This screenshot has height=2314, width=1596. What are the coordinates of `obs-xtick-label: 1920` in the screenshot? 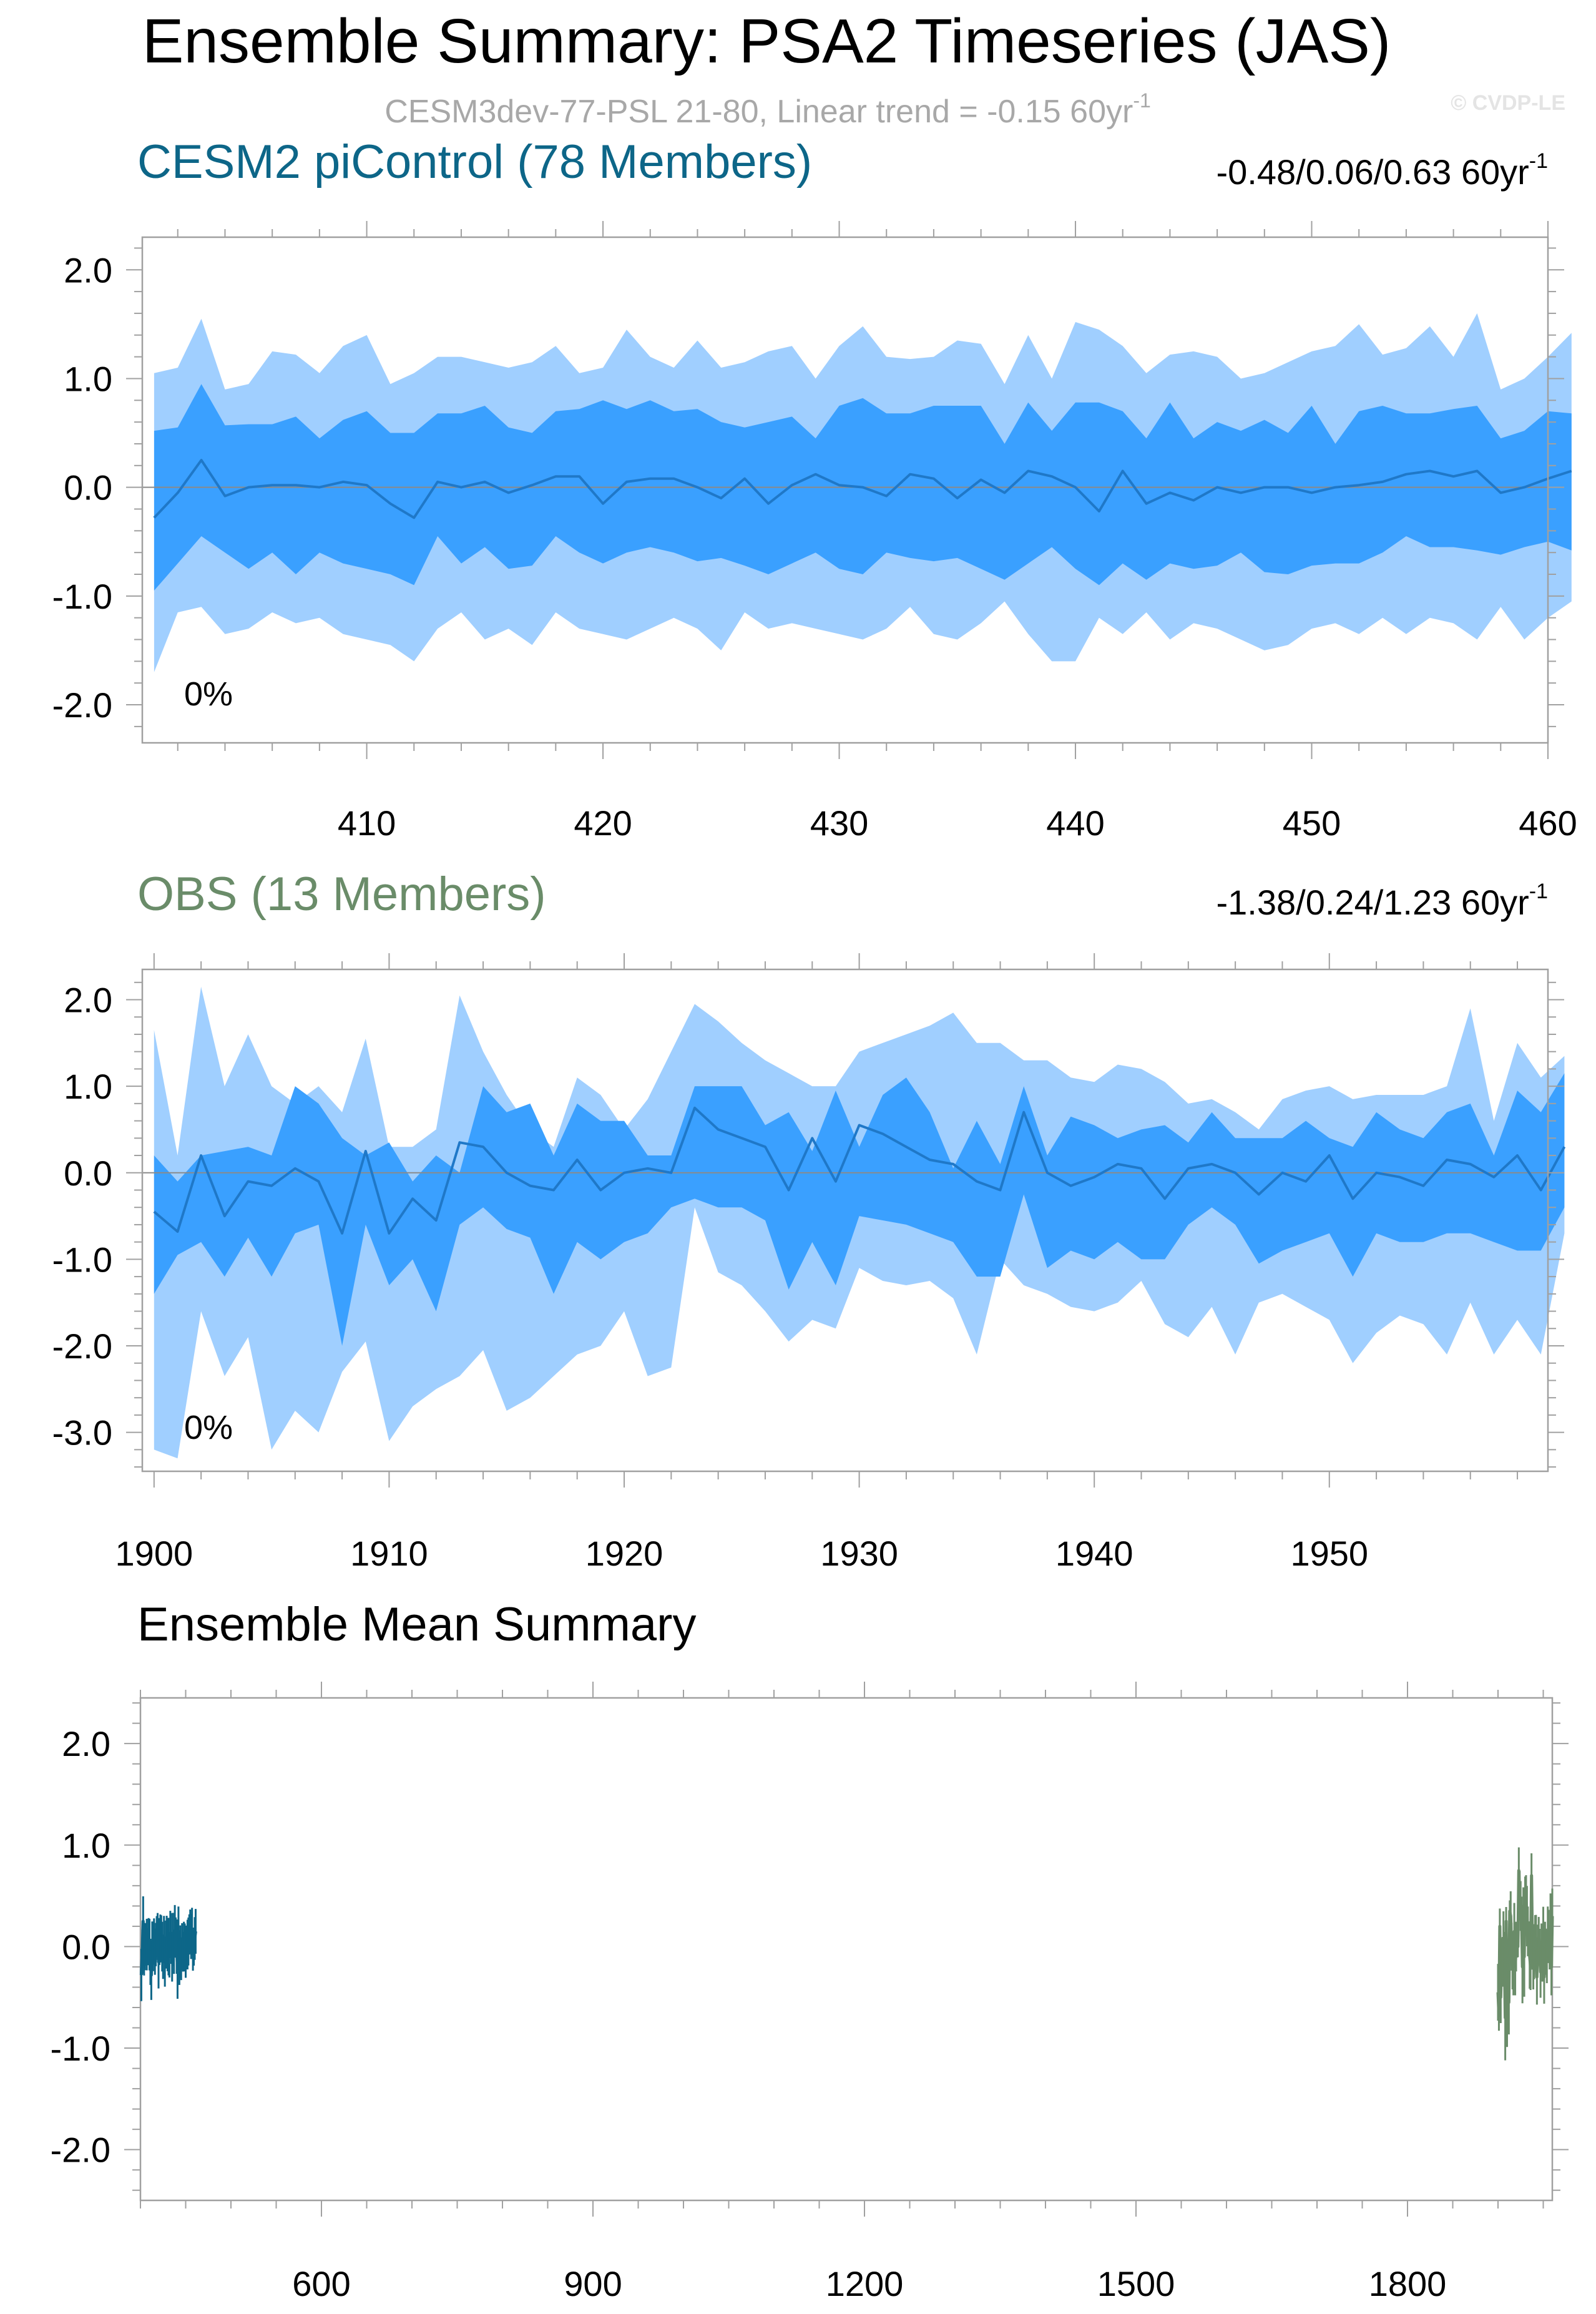 It's located at (624, 1553).